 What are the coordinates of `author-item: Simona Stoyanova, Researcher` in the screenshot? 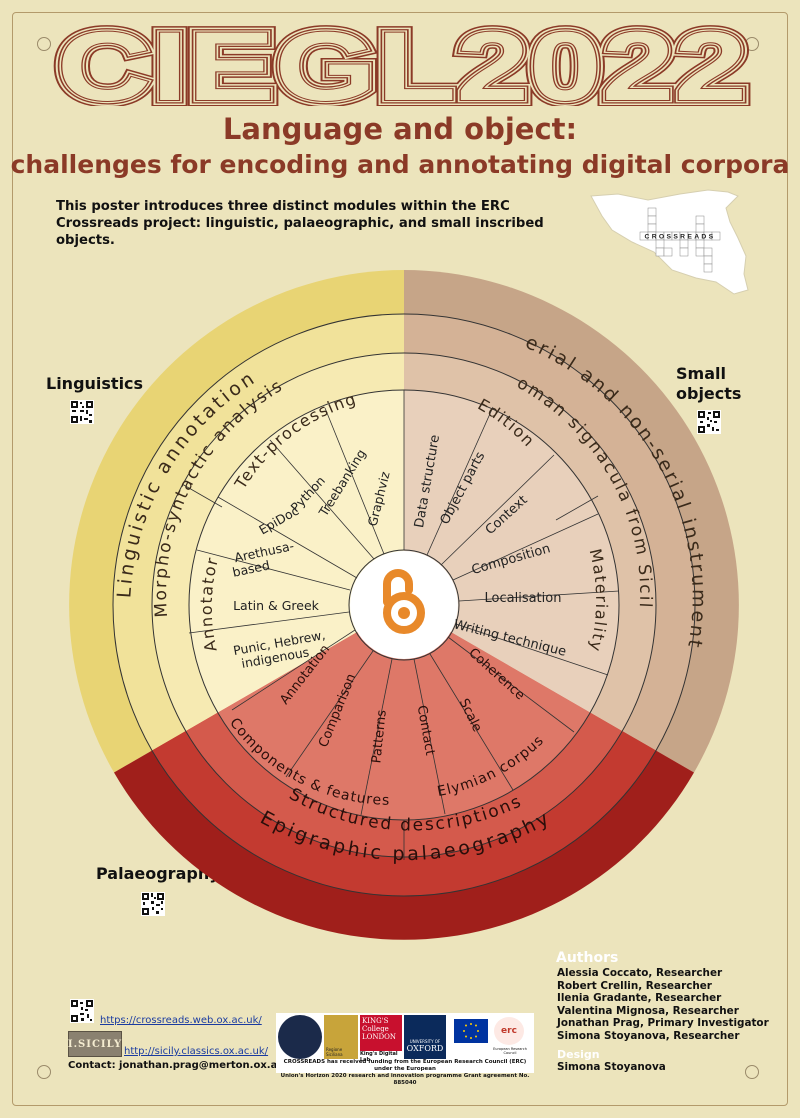 It's located at (648, 1035).